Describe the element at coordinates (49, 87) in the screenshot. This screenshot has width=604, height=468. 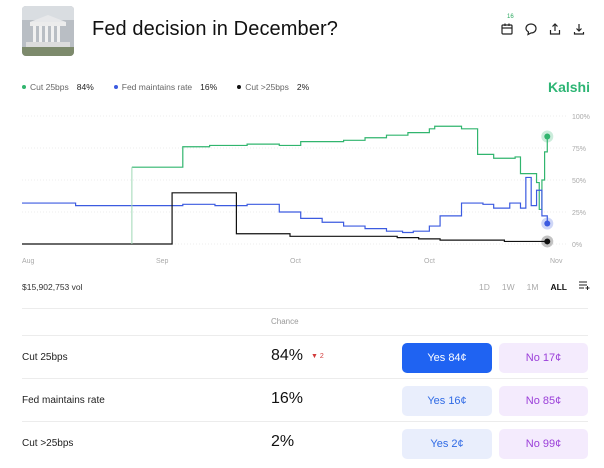
I see `legend-label: Cut 25bps` at that location.